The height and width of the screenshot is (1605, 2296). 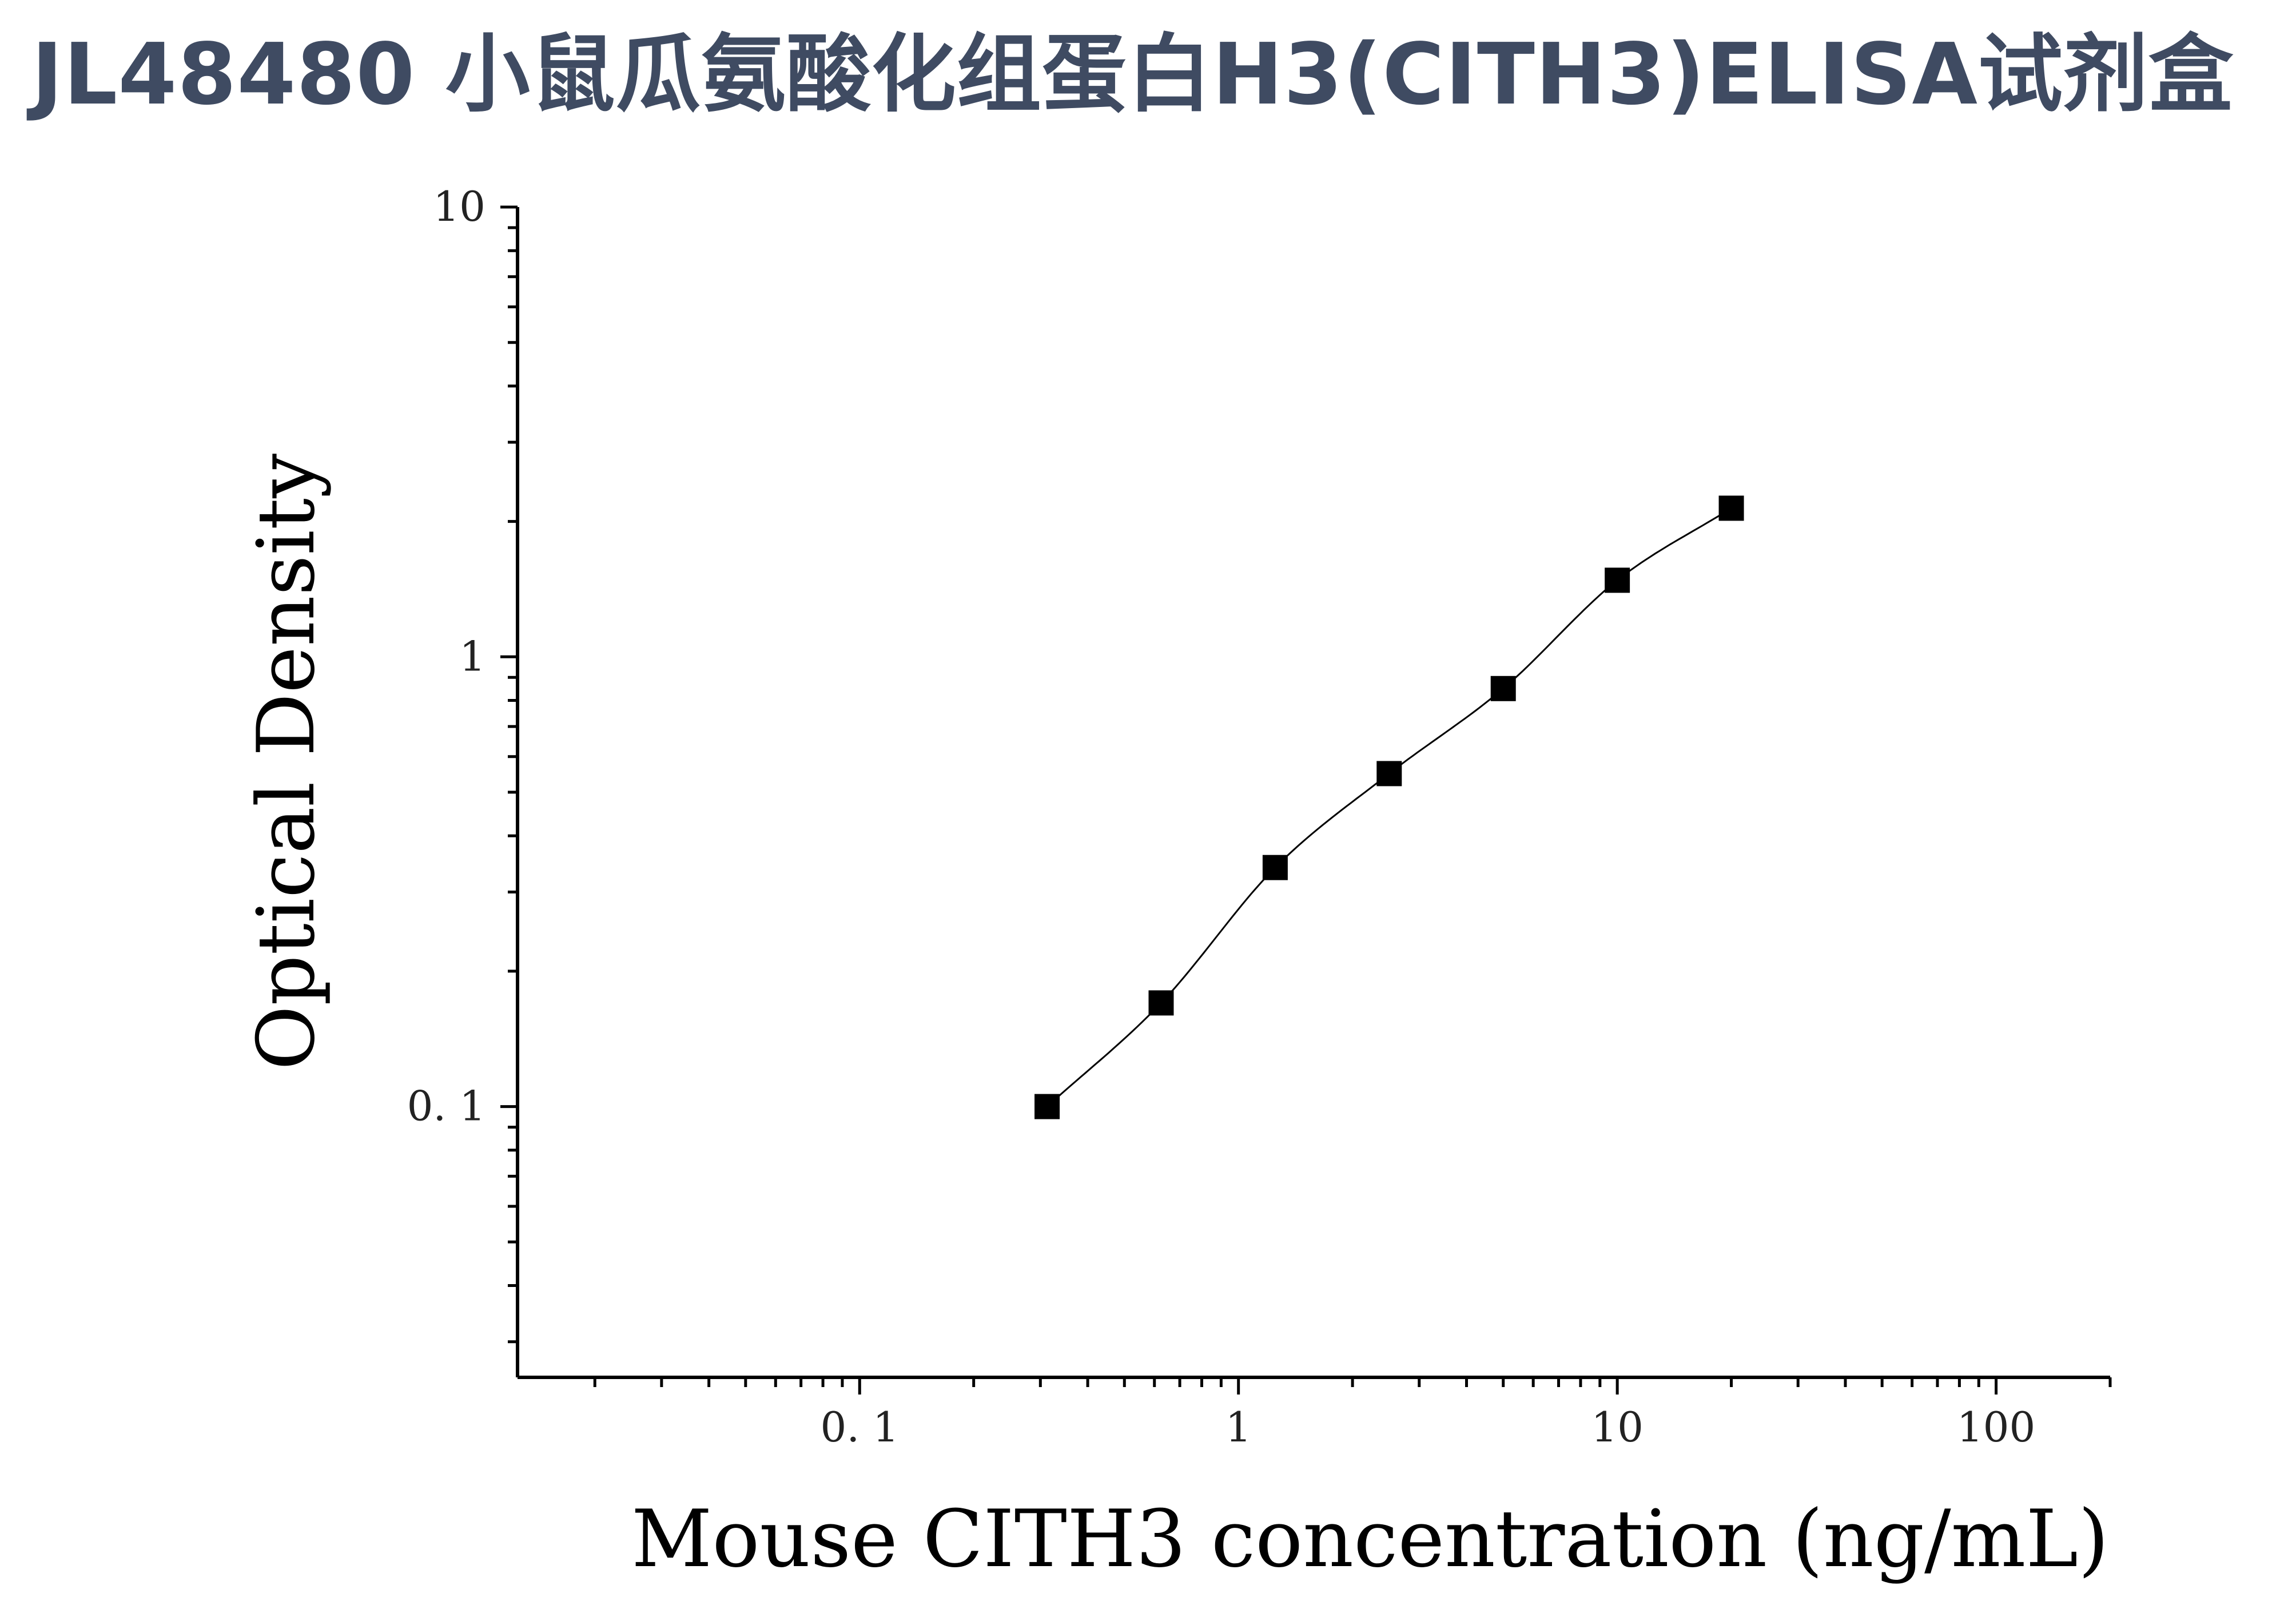 What do you see at coordinates (1133, 74) in the screenshot?
I see `page-title: JL48480 小鼠瓜氨酸化组蛋白H3(CITH3)ELISA试剂盒` at bounding box center [1133, 74].